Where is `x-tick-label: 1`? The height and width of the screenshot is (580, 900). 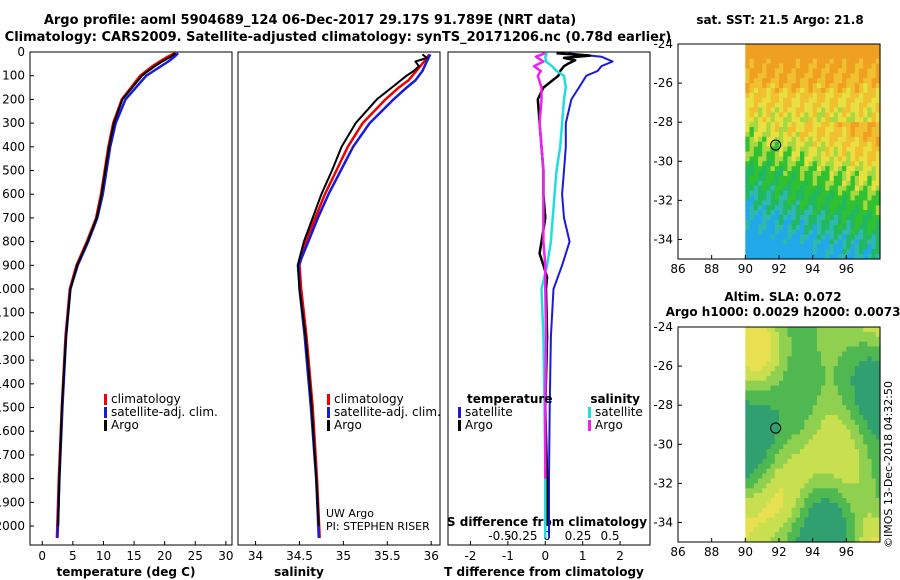
x-tick-label: 1 is located at coordinates (583, 556).